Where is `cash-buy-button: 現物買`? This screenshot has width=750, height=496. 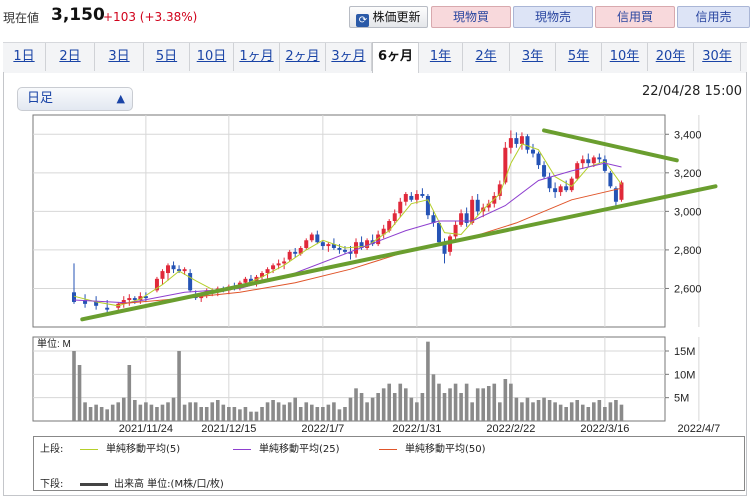
cash-buy-button: 現物買 is located at coordinates (471, 17).